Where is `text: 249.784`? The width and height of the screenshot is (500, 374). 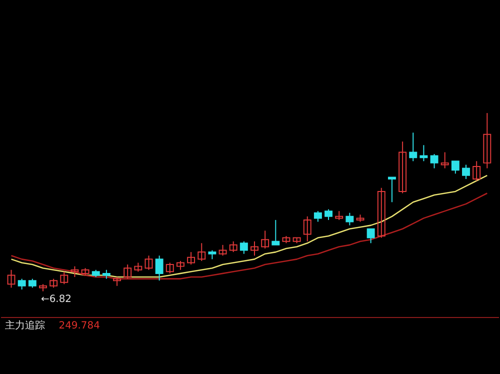
text: 249.784 is located at coordinates (79, 326).